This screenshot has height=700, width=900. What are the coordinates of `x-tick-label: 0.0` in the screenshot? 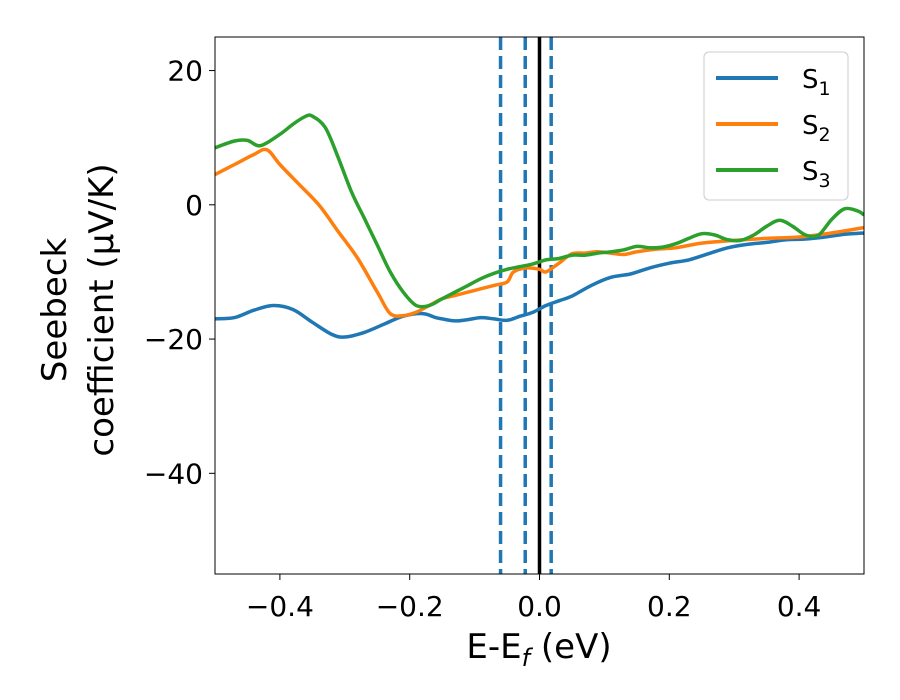 It's located at (539, 606).